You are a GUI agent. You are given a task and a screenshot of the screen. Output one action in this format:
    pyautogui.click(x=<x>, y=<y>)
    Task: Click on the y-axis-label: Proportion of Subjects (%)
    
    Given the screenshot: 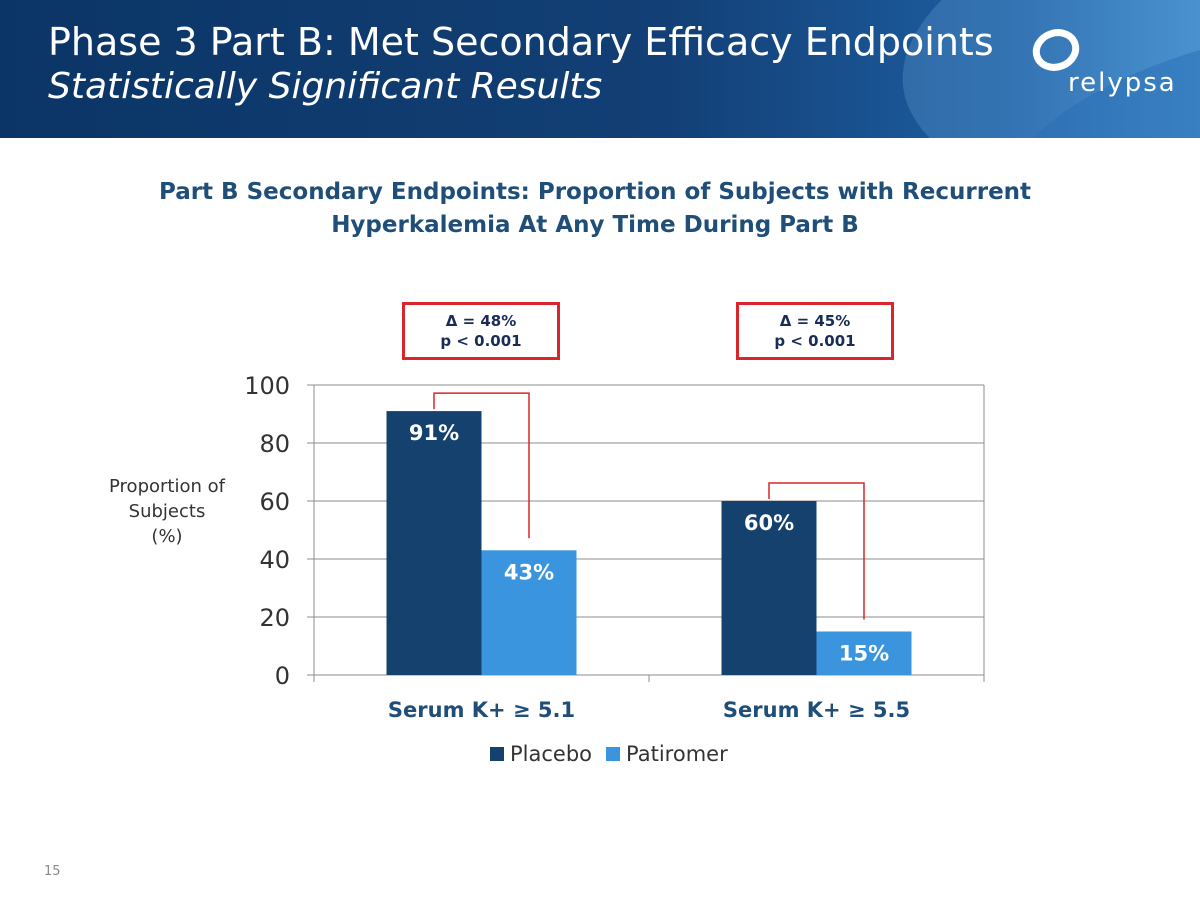 What is the action you would take?
    pyautogui.click(x=167, y=511)
    